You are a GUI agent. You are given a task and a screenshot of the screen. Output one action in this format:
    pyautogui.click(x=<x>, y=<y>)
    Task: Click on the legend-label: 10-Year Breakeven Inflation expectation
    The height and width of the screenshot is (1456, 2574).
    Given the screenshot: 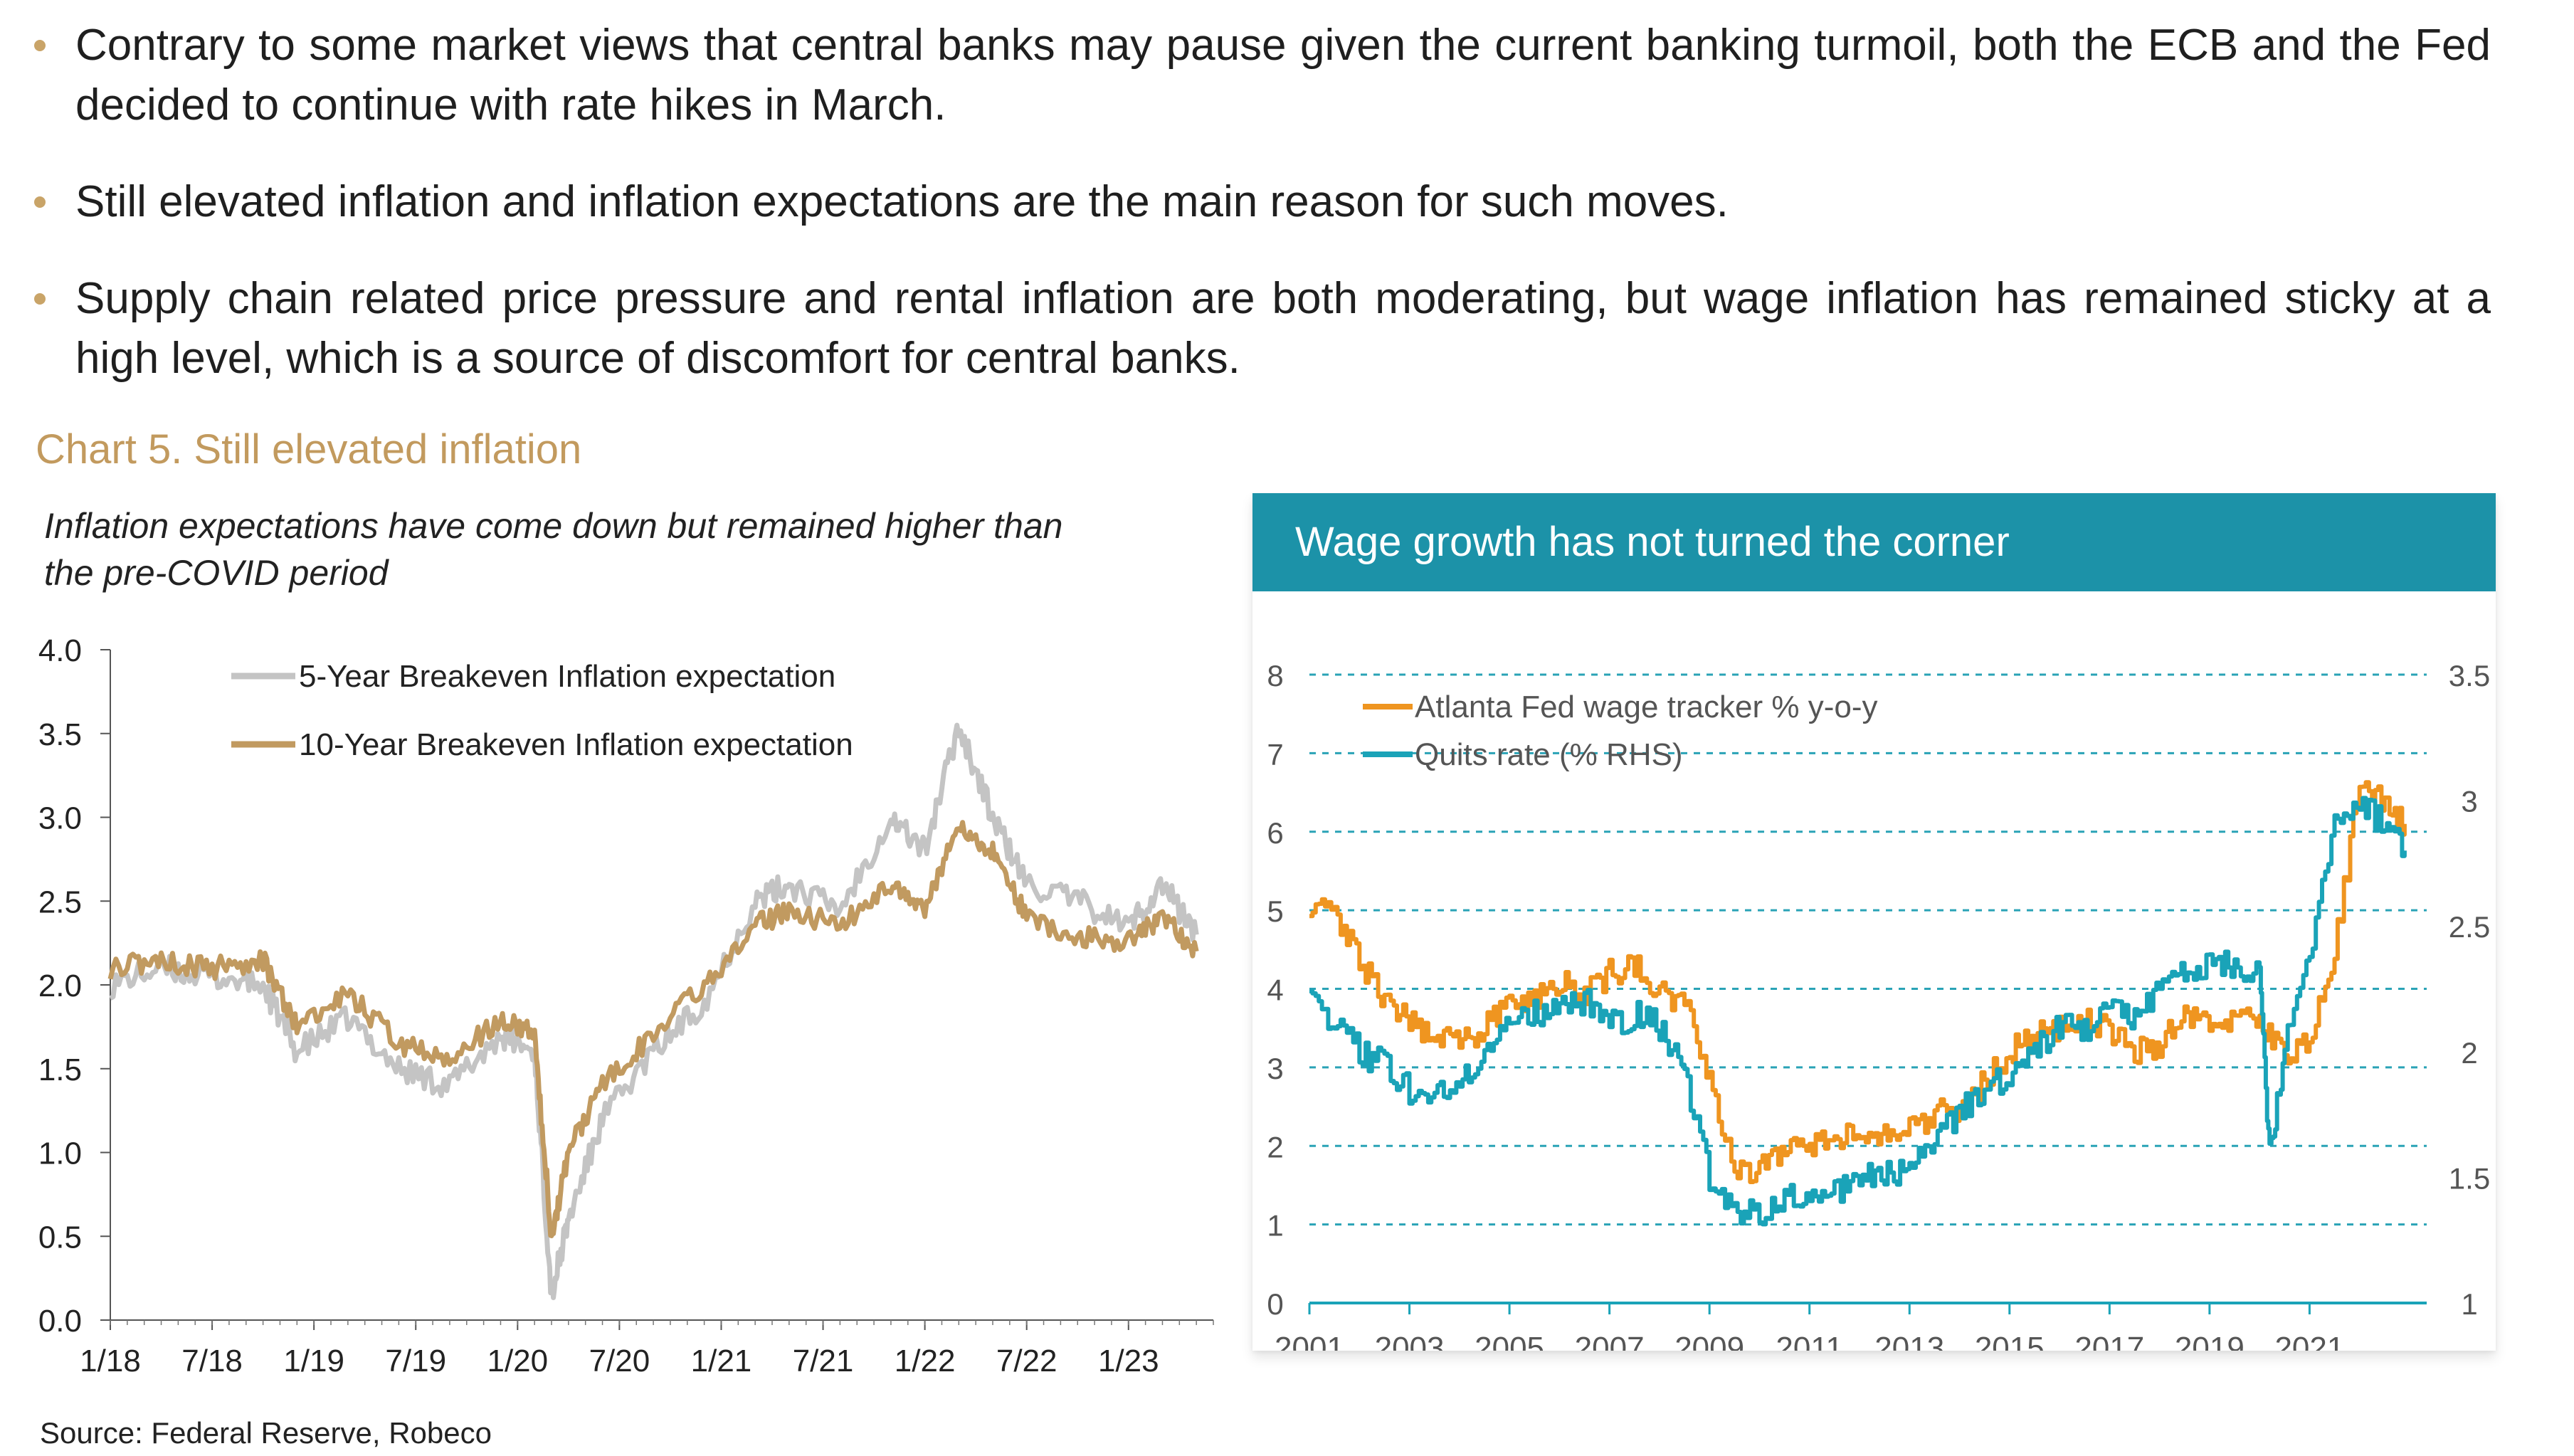 What is the action you would take?
    pyautogui.click(x=576, y=744)
    